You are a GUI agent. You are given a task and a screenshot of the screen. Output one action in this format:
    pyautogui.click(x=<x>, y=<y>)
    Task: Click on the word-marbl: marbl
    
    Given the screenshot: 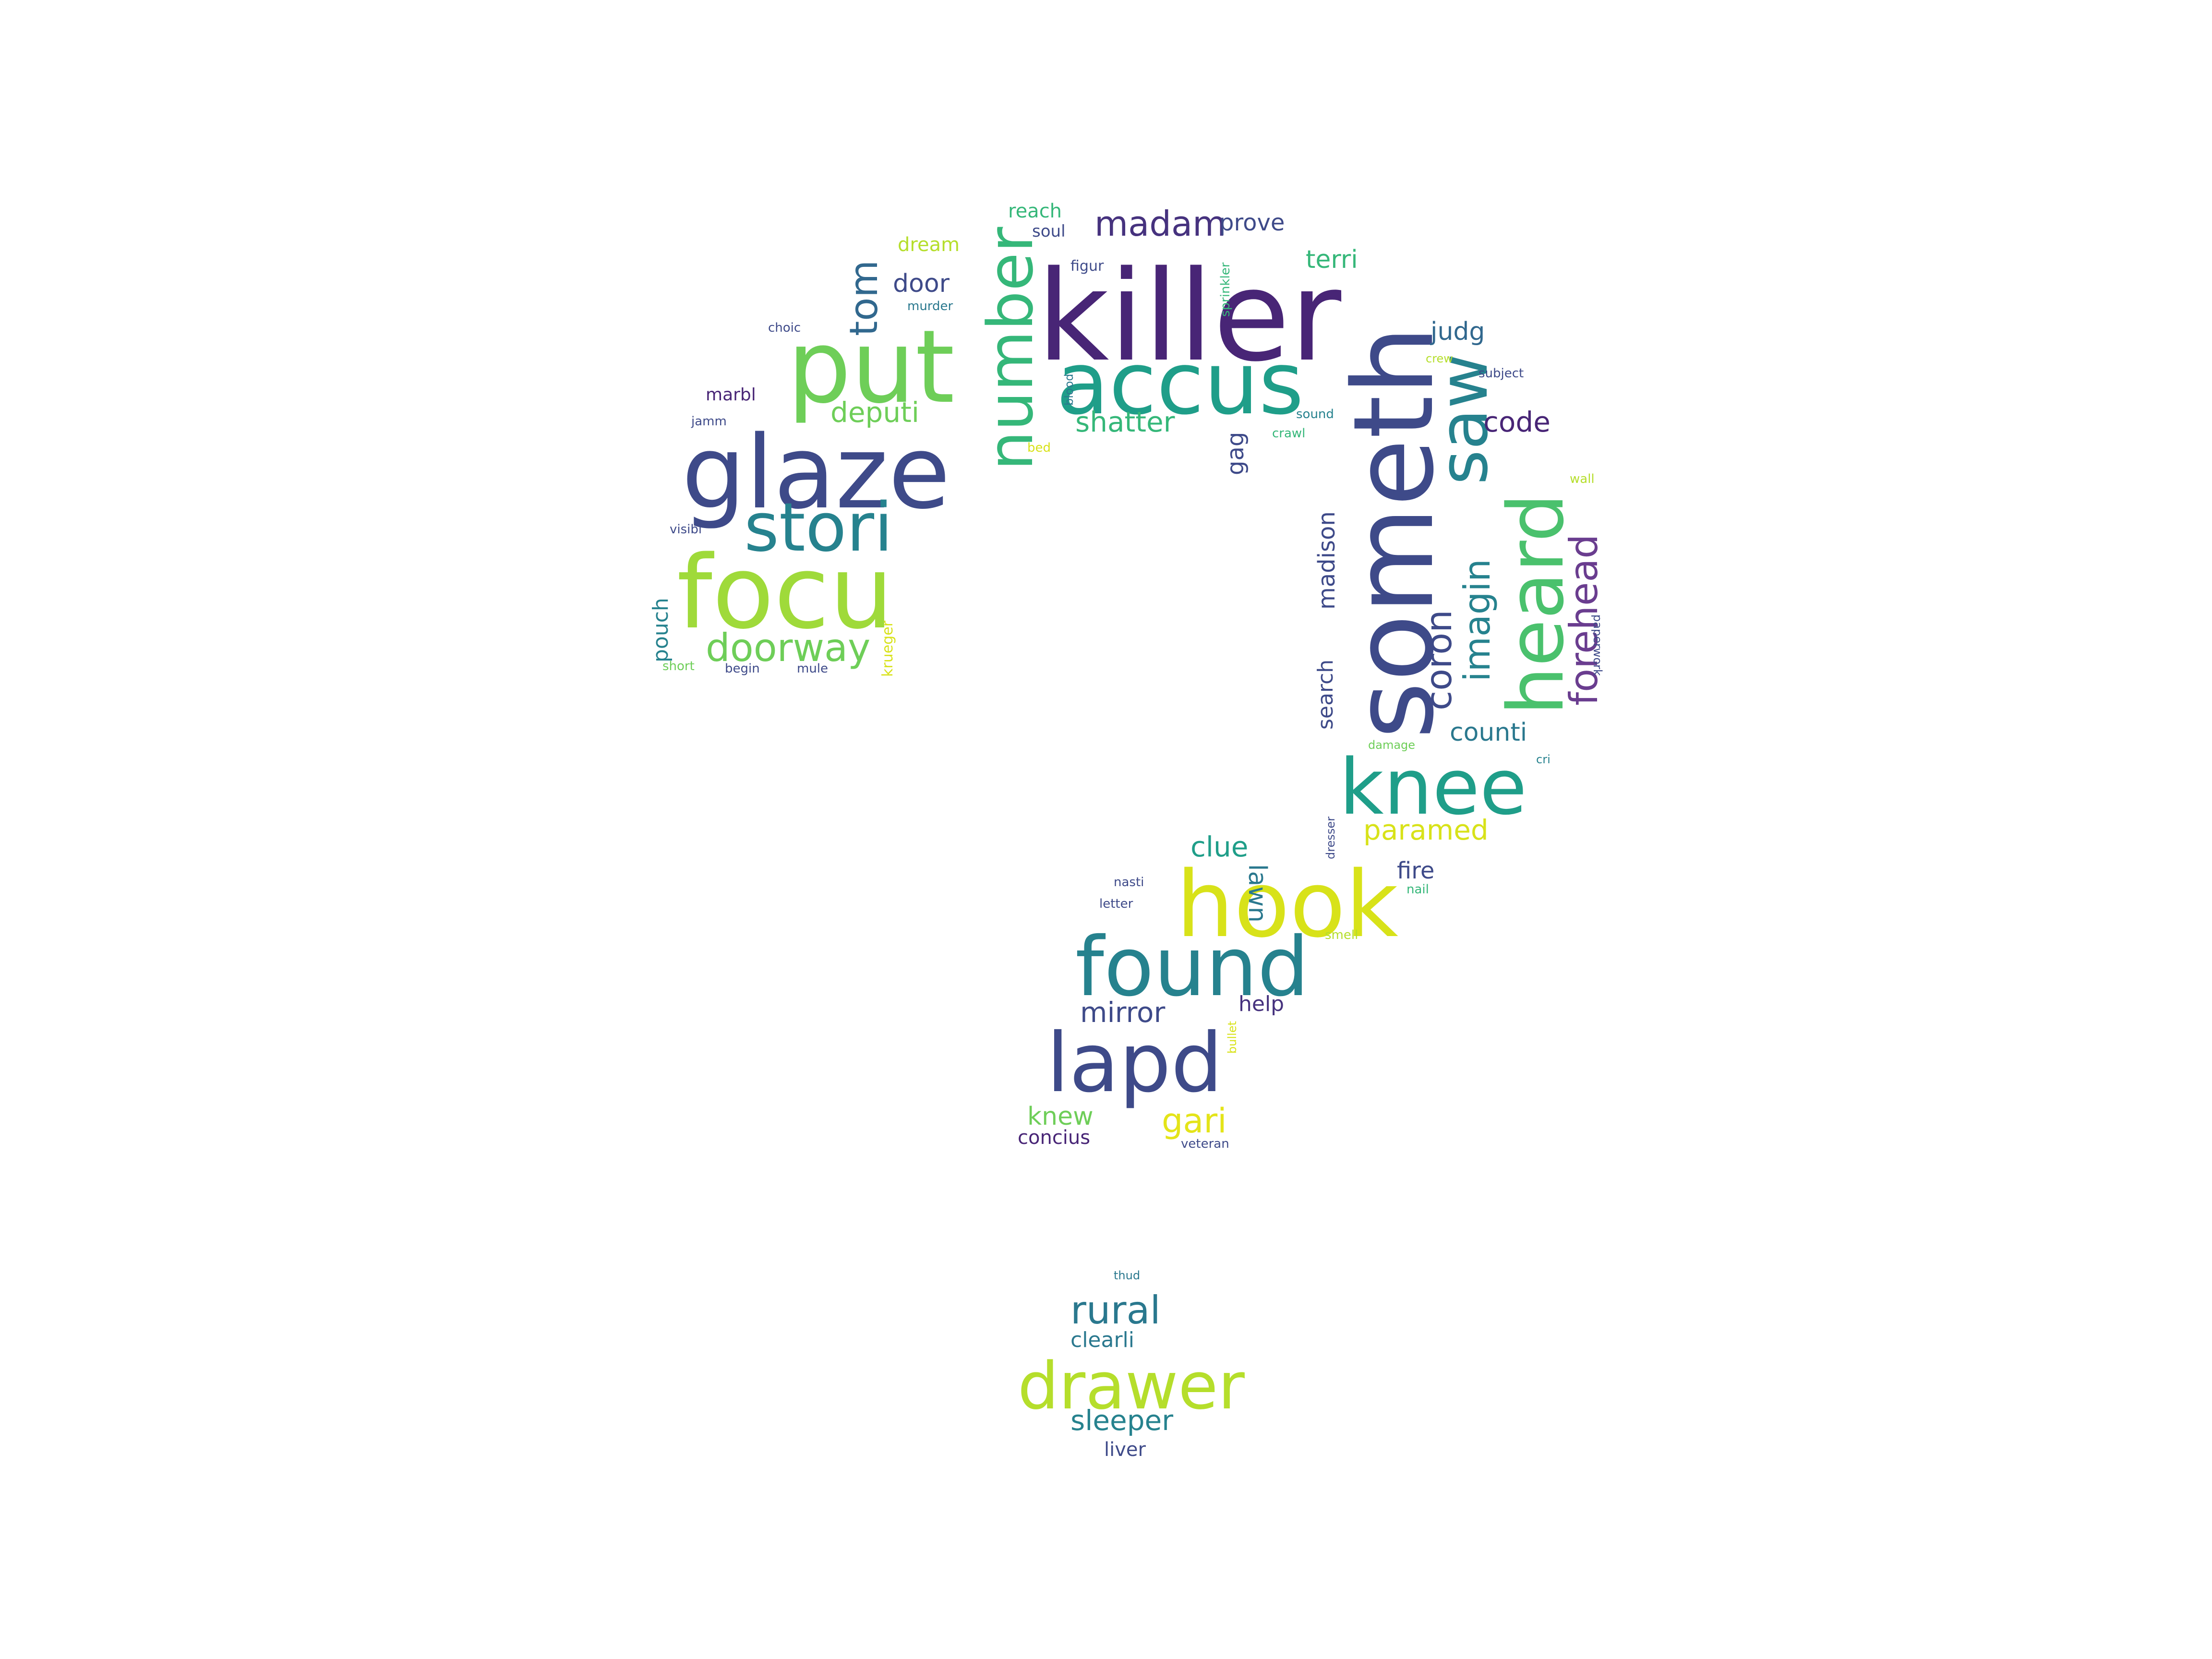 What is the action you would take?
    pyautogui.click(x=731, y=395)
    